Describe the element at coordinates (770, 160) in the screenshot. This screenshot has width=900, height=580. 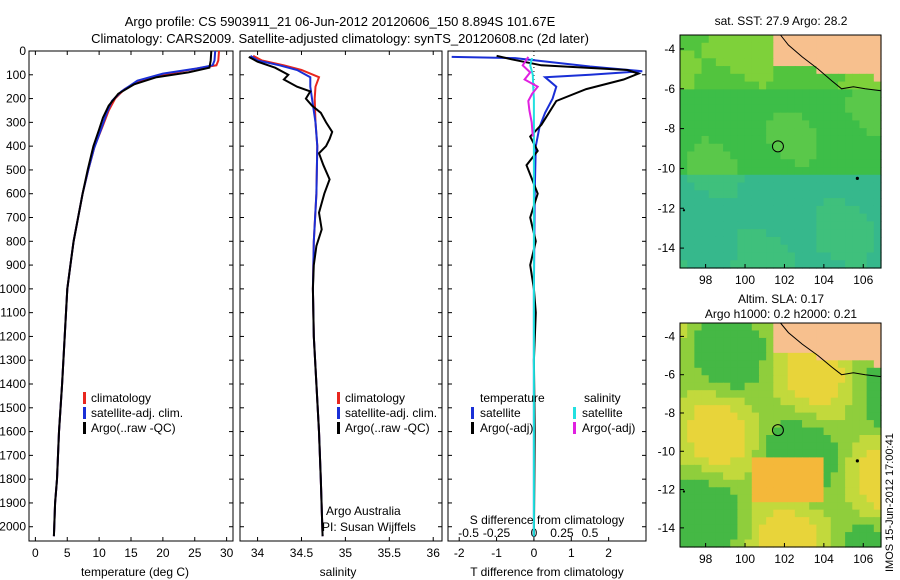
I see `sst-map: 98 100 102 104 106-4-6-8-10-12-14` at that location.